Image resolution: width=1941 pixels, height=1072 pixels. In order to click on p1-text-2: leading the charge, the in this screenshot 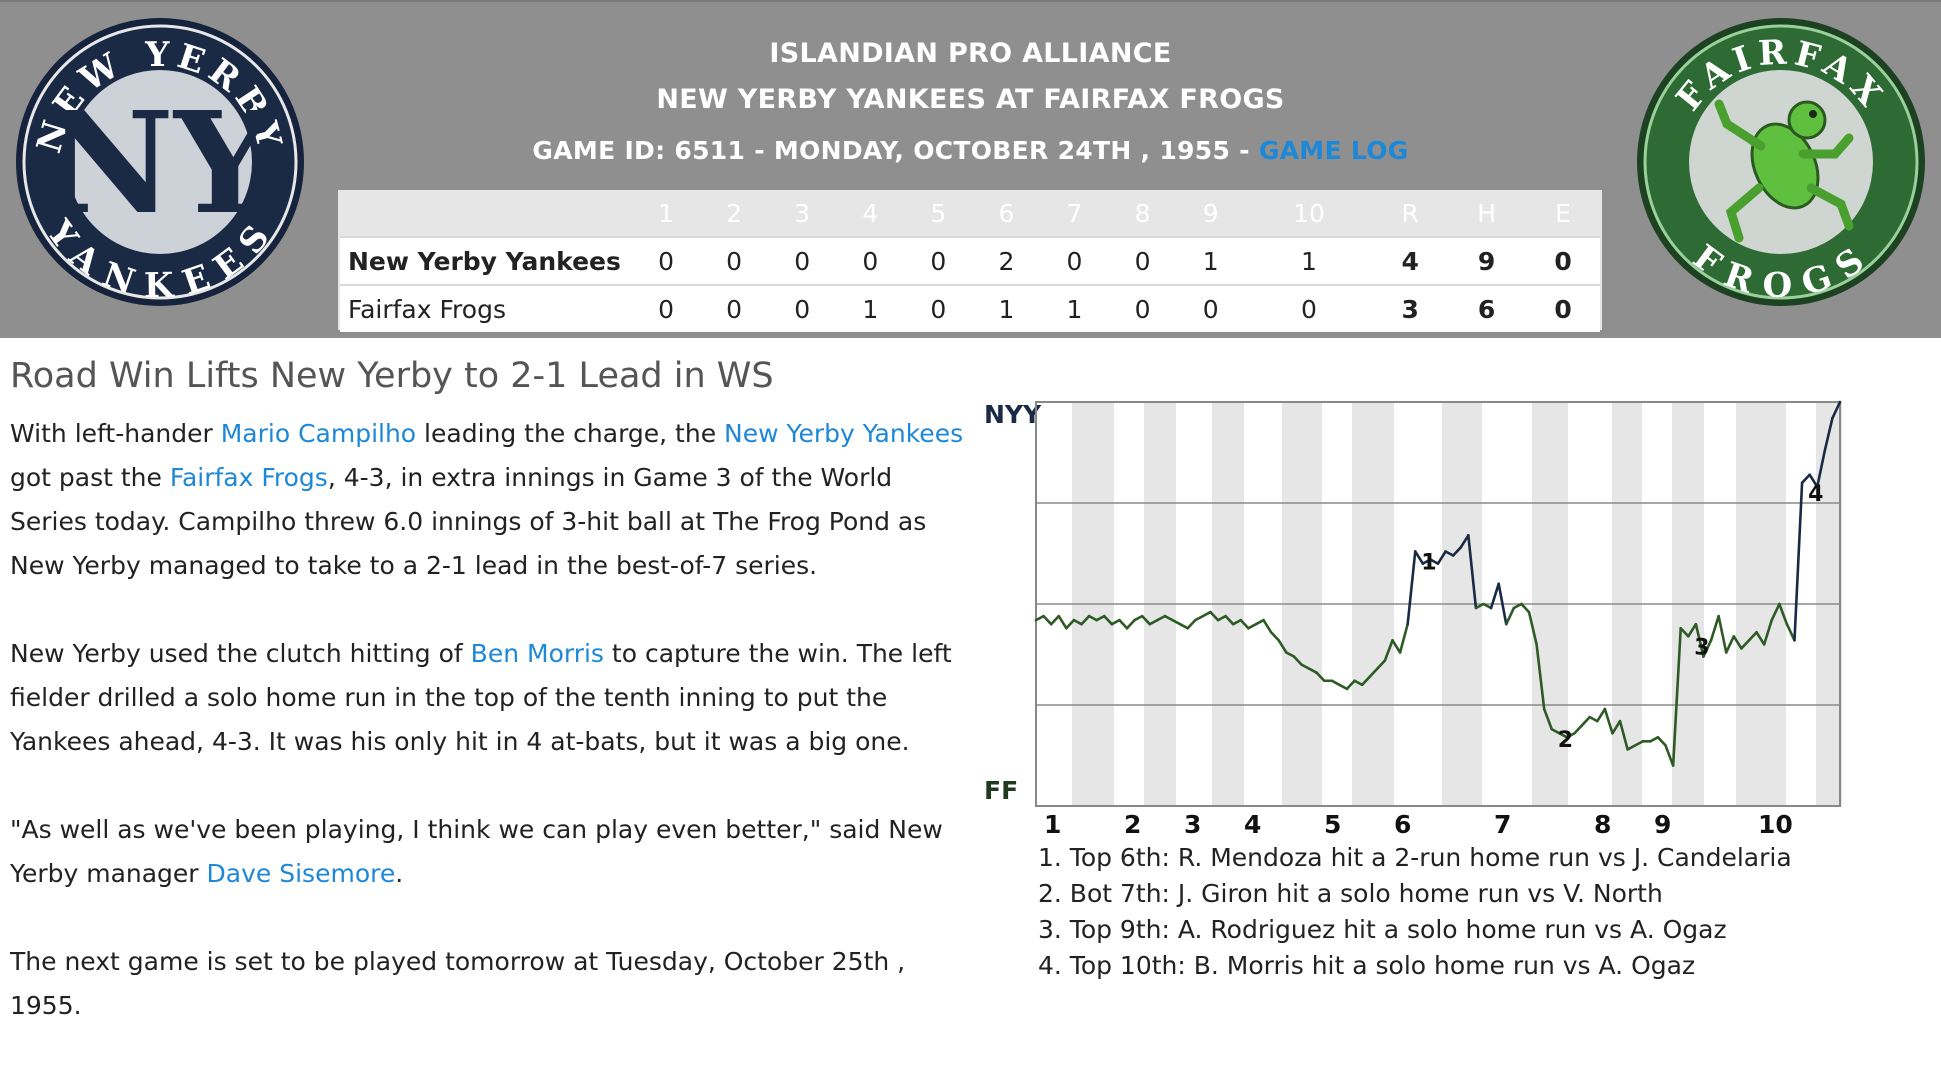, I will do `click(570, 433)`.